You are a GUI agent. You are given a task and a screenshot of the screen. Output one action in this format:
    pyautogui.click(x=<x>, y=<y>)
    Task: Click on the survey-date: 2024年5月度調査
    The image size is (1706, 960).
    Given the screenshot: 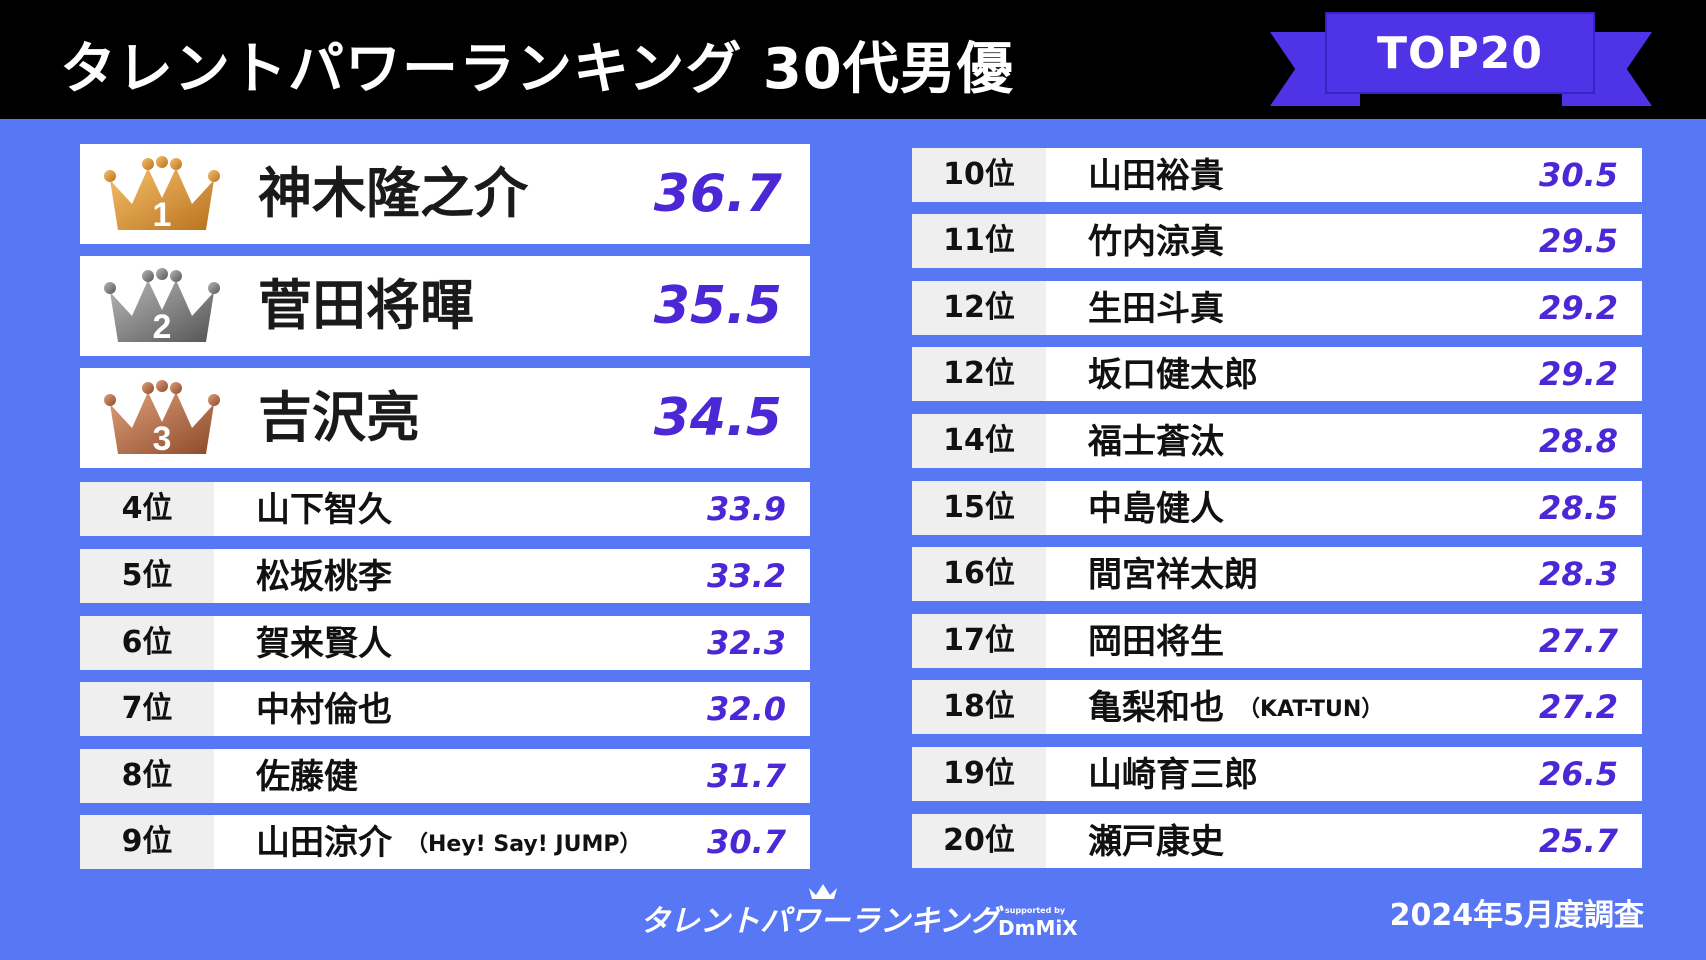 What is the action you would take?
    pyautogui.click(x=1516, y=915)
    